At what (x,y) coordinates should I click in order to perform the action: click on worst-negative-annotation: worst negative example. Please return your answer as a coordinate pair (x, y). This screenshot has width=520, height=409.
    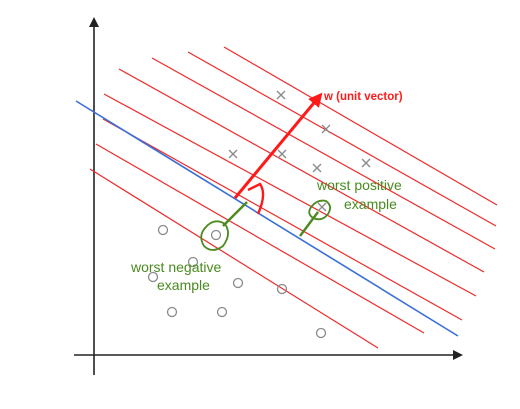
    Looking at the image, I should click on (188, 247).